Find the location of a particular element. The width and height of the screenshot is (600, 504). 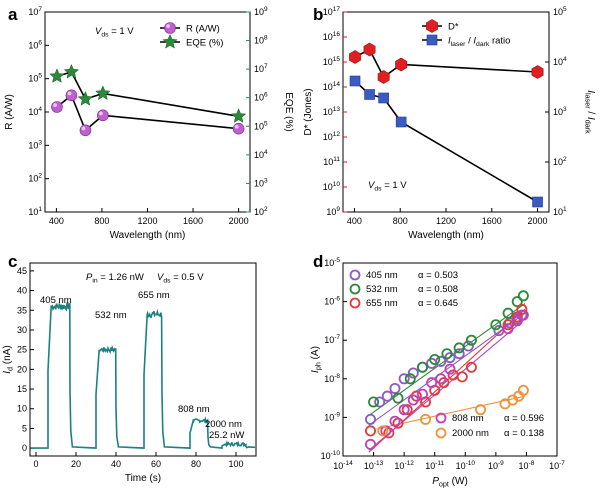

plot-frame is located at coordinates (450, 359).